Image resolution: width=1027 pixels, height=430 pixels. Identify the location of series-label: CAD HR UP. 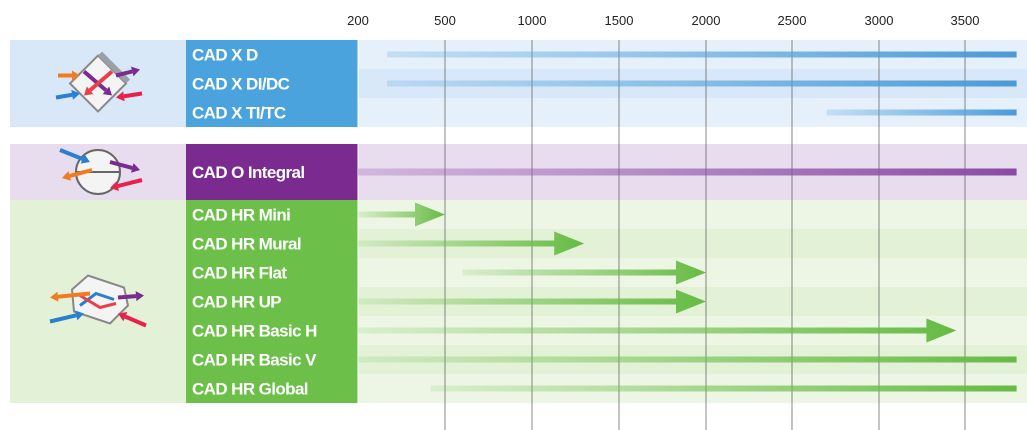
(236, 302).